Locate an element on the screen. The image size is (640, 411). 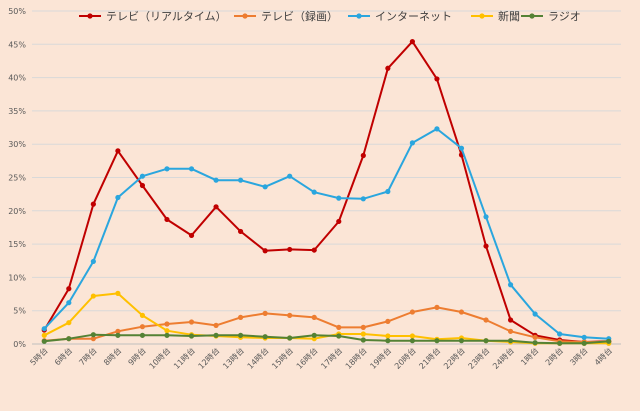
legend-item: テレビ（リアルタイム） is located at coordinates (153, 16).